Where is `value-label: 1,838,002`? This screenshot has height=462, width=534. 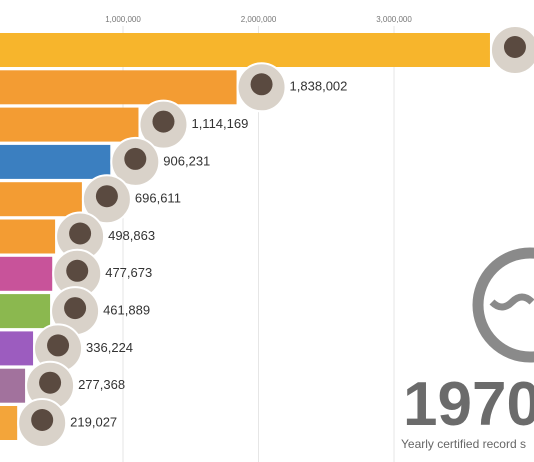
value-label: 1,838,002 is located at coordinates (319, 86).